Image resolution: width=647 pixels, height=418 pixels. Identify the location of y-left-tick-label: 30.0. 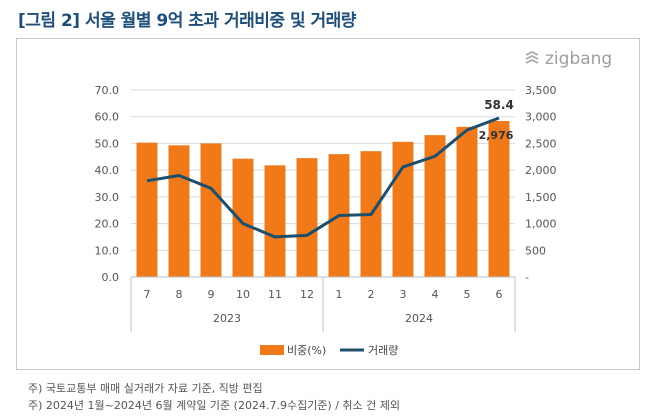
(107, 197).